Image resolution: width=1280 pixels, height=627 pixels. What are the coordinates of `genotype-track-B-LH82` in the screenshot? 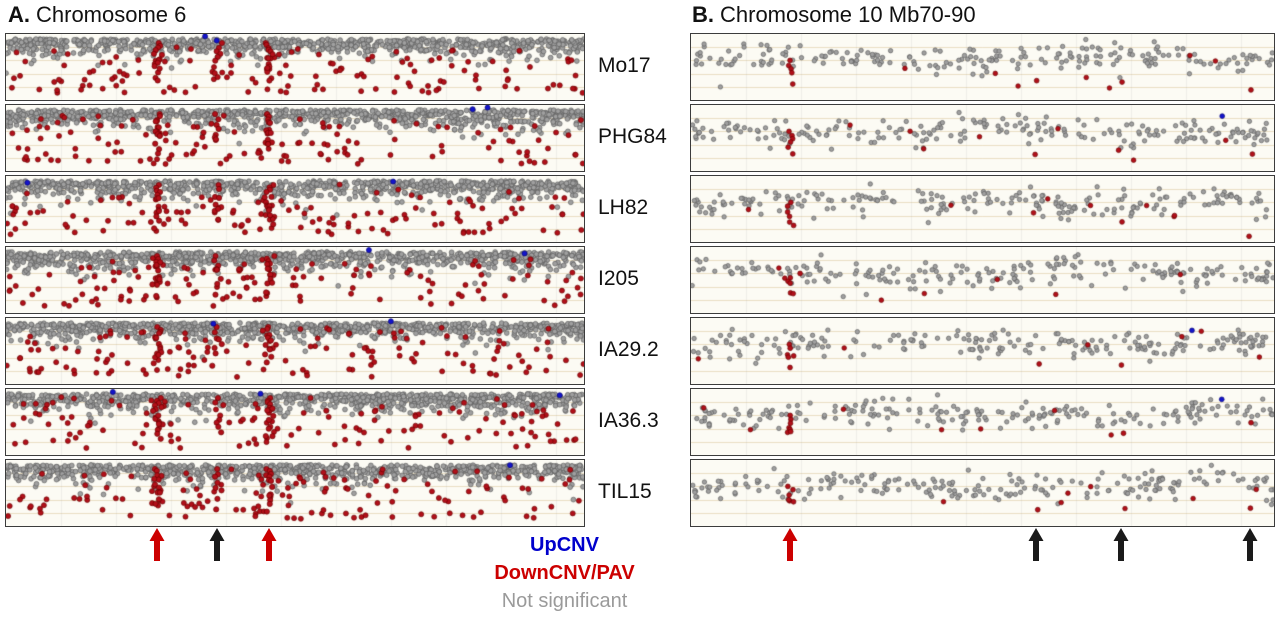 It's located at (982, 209).